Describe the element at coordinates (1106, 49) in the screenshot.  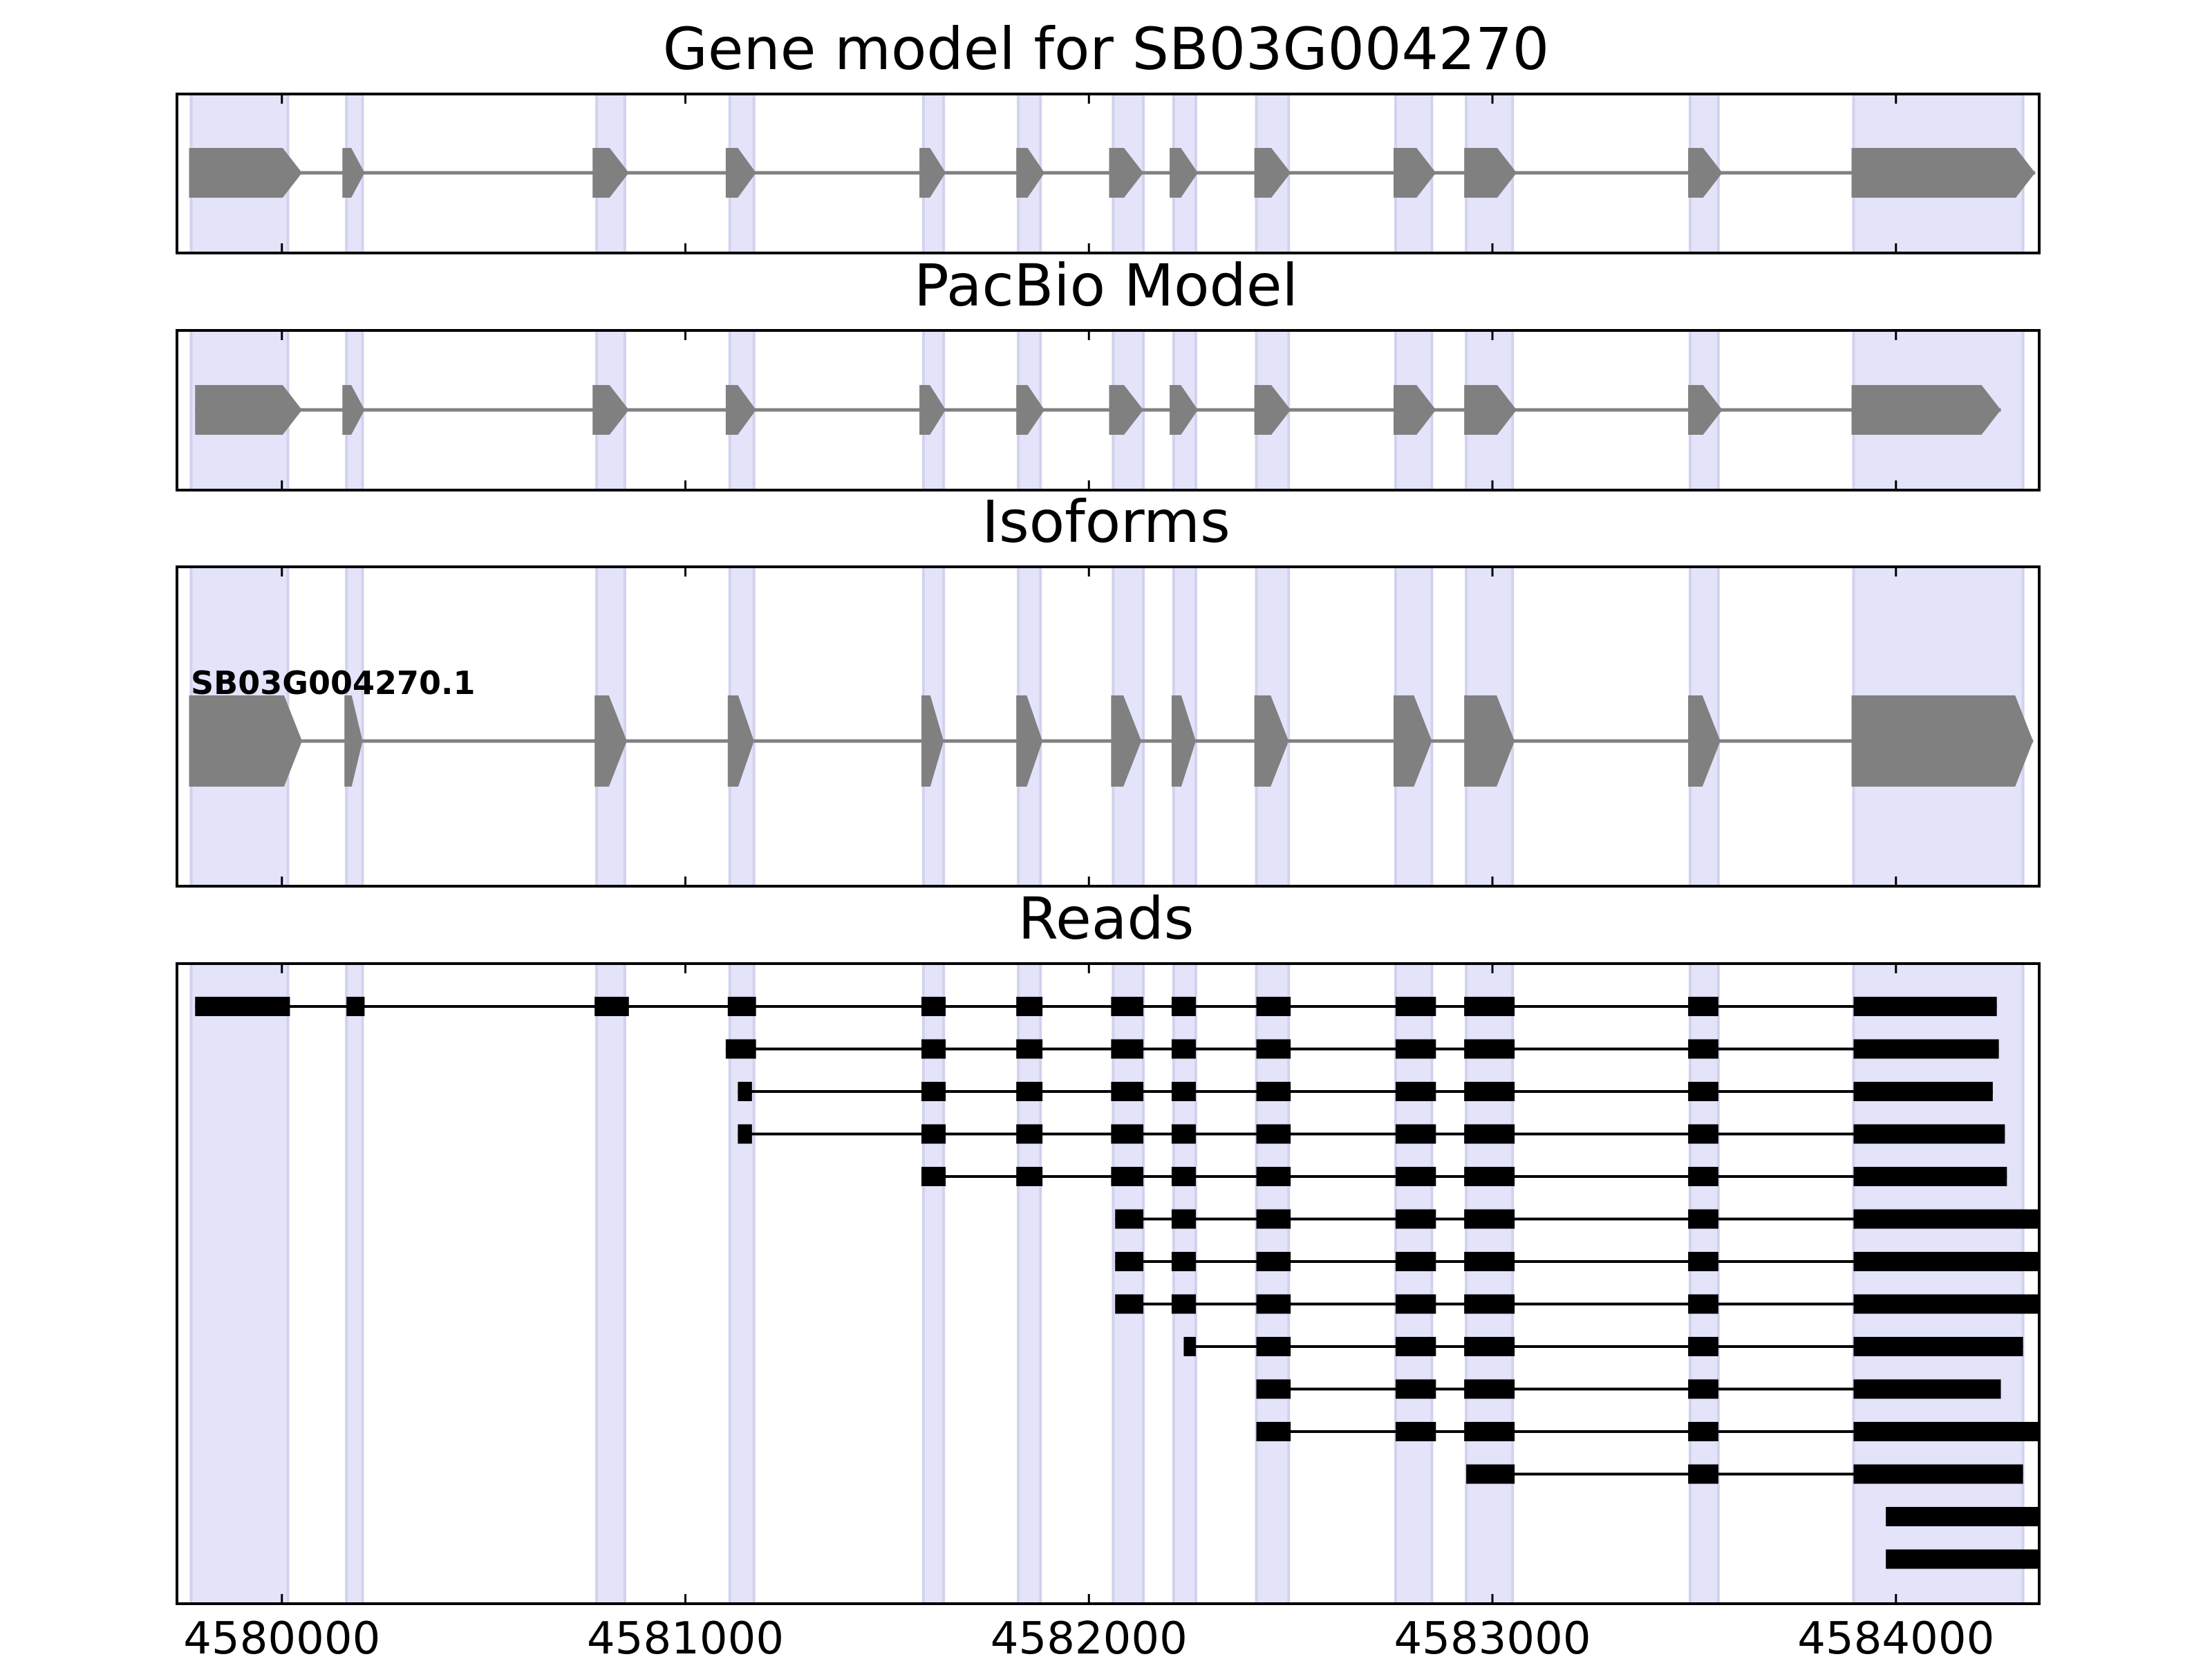
I see `panel-title-gene-model: Gene model for SB03G004270` at that location.